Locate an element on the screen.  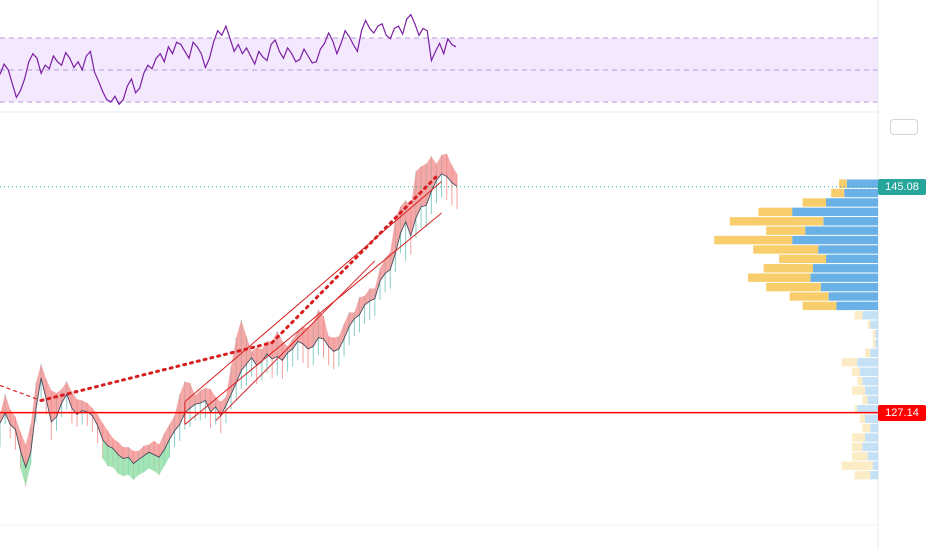
channel-inner-line is located at coordinates (295, 341).